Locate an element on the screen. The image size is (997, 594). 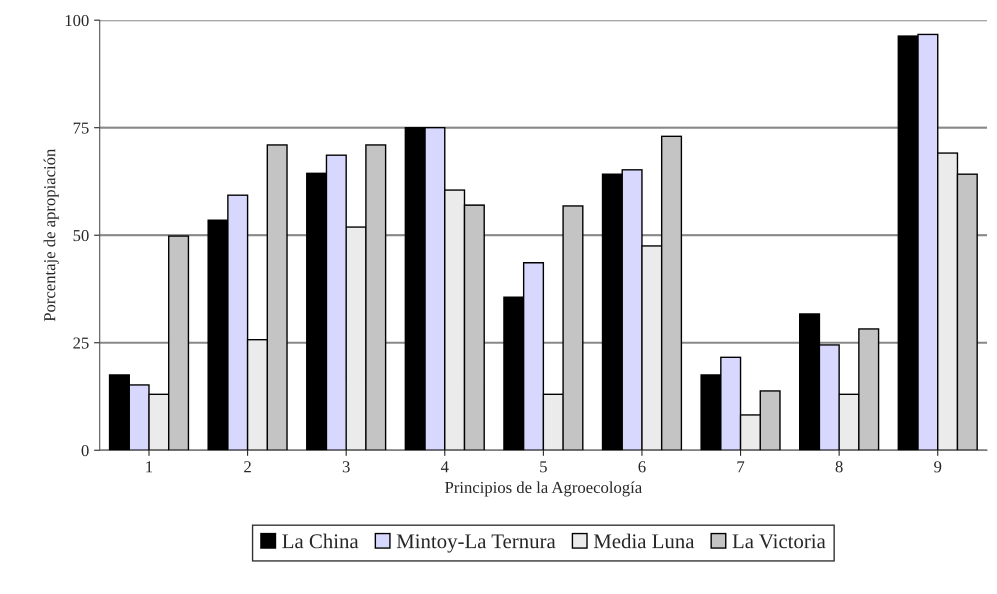
y-tick-label: 75 is located at coordinates (81, 128).